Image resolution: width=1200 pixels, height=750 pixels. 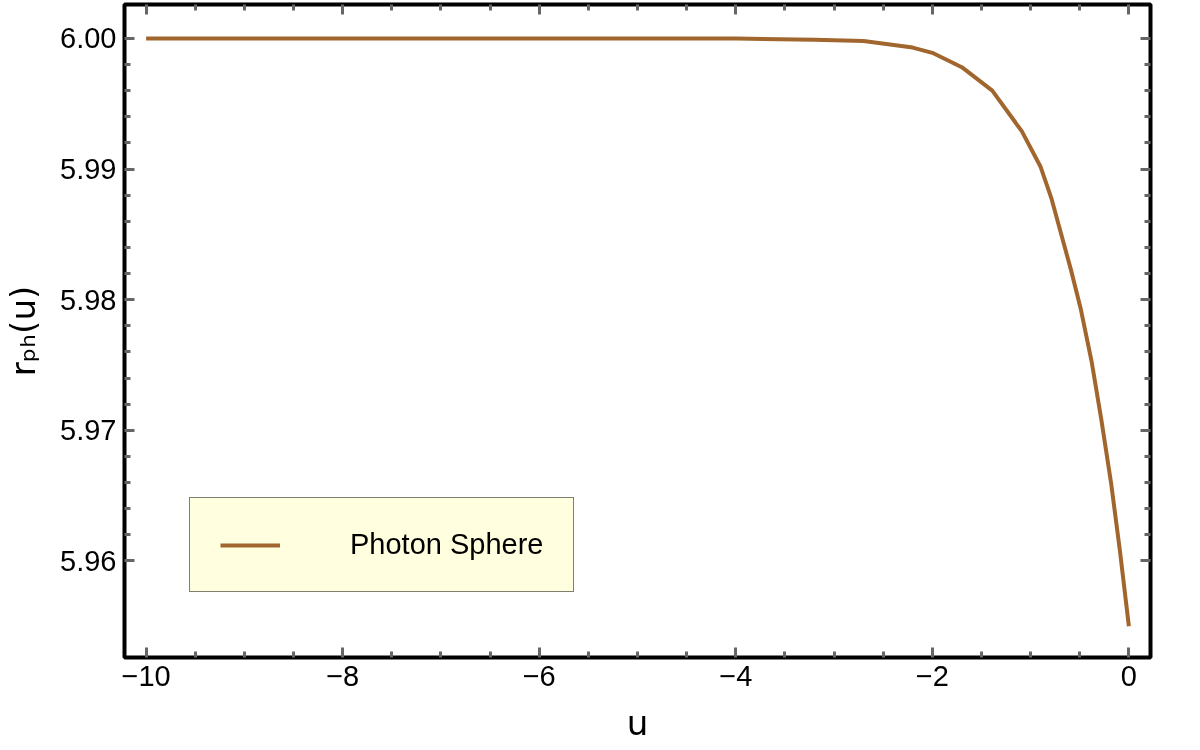 I want to click on legend-label: Photon Sphere, so click(x=447, y=544).